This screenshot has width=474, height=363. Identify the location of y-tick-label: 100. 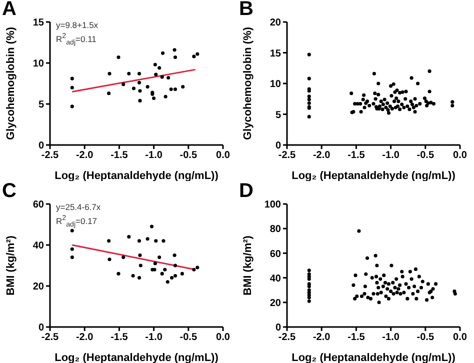
(273, 204).